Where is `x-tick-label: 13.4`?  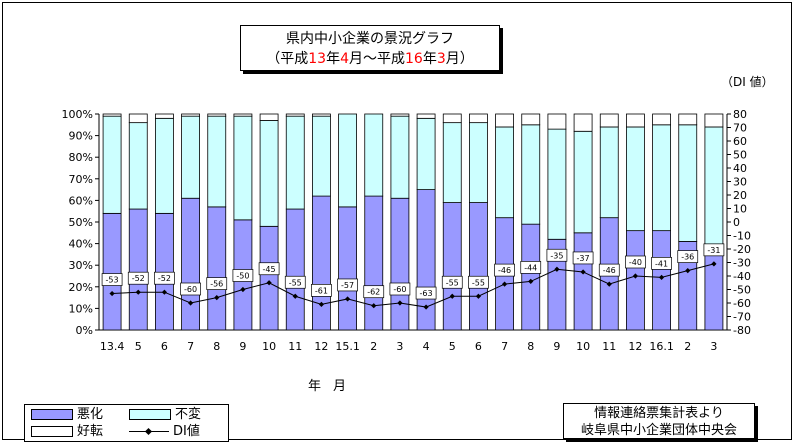
x-tick-label: 13.4 is located at coordinates (112, 346).